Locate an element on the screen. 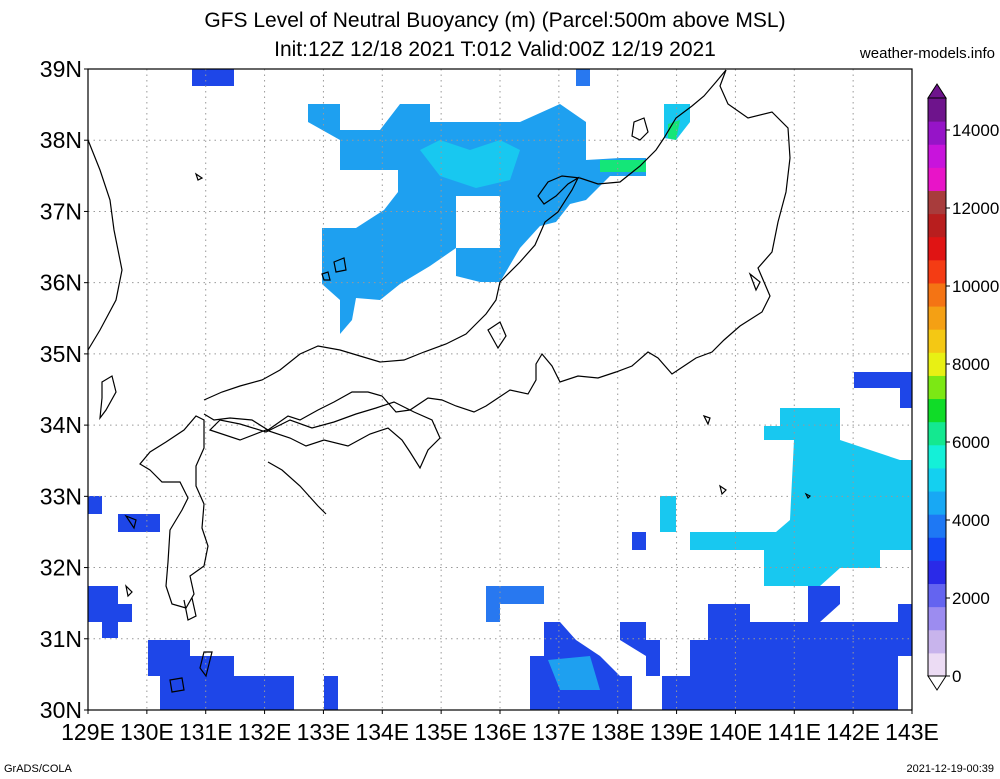 This screenshot has width=1000, height=779. yakushima is located at coordinates (177, 685).